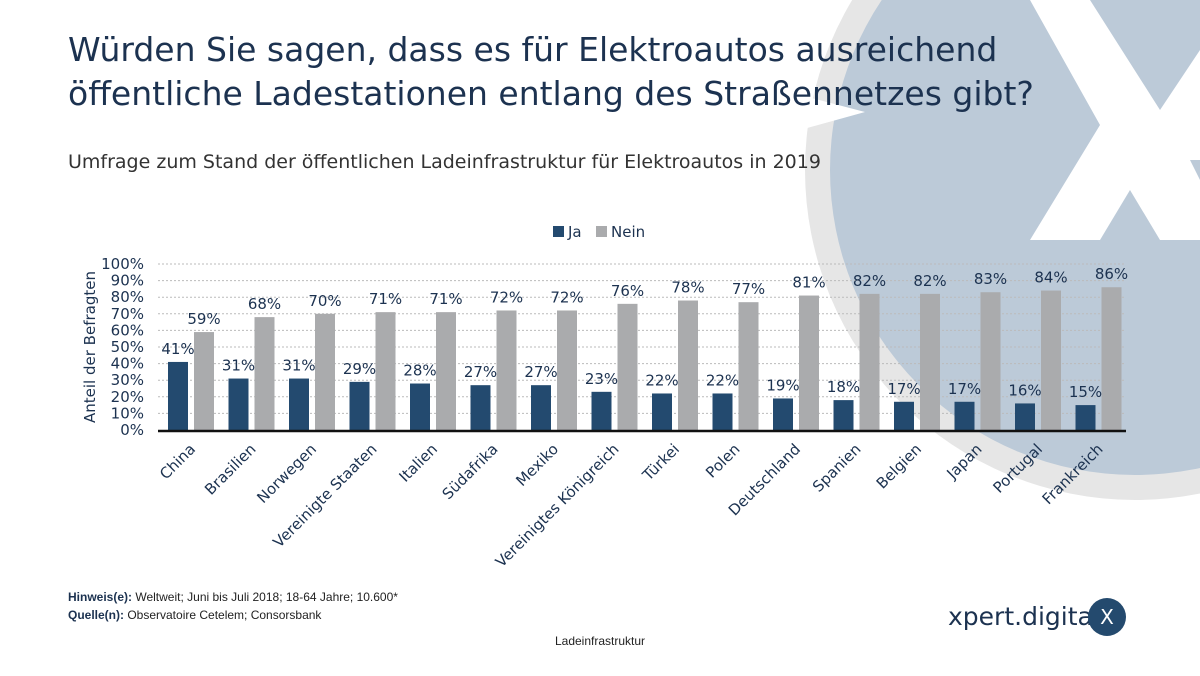 This screenshot has width=1200, height=676. I want to click on legend-swatch-nein, so click(601, 231).